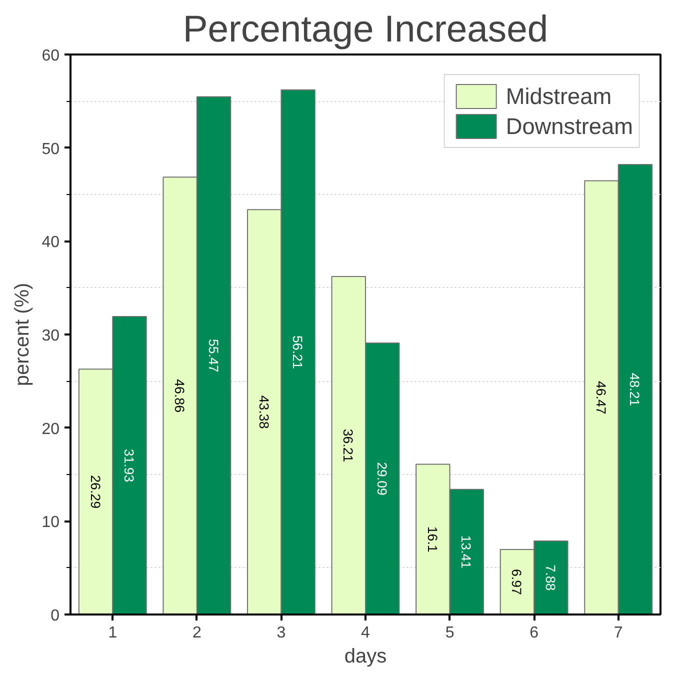 Image resolution: width=693 pixels, height=681 pixels. I want to click on data-label: 31.93, so click(129, 465).